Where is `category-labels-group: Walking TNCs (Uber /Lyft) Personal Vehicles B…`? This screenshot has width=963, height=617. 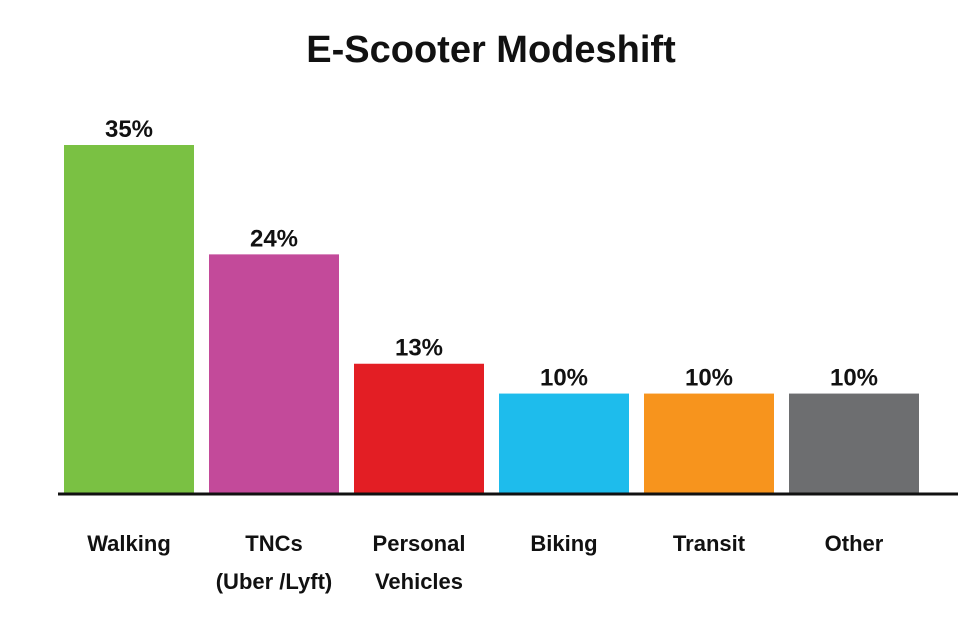 category-labels-group: Walking TNCs (Uber /Lyft) Personal Vehicles B… is located at coordinates (485, 562).